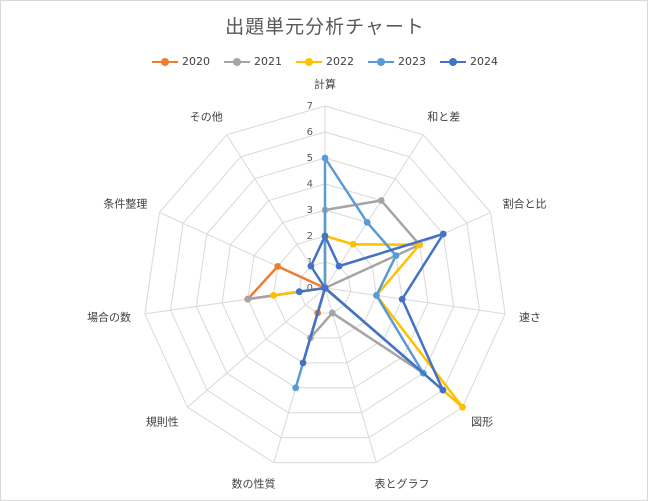  What do you see at coordinates (206, 116) in the screenshot?
I see `category-label: その他` at bounding box center [206, 116].